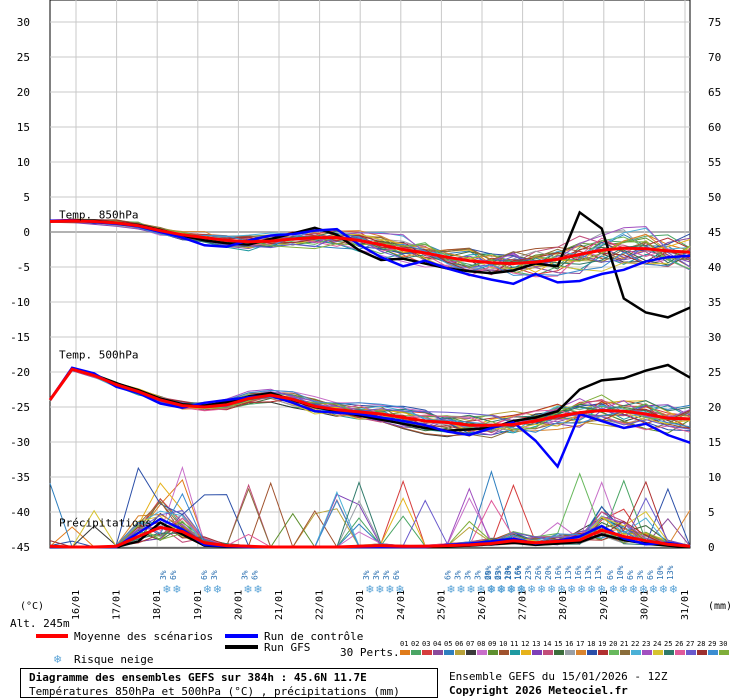  I want to click on x-tick-label: 16/01, so click(76, 605).